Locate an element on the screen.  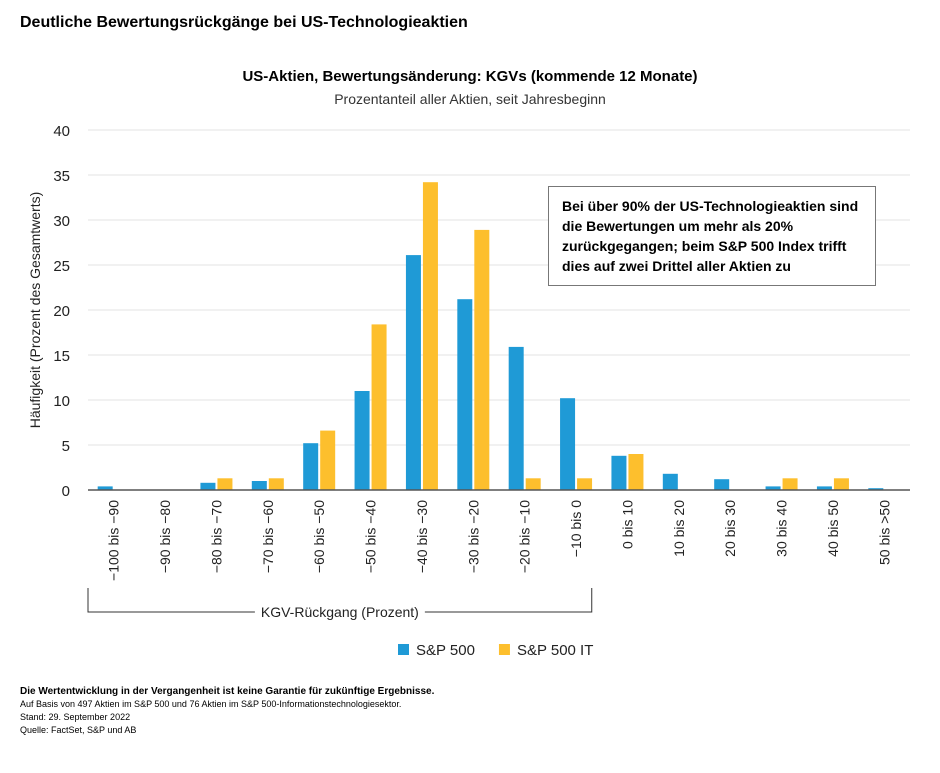
x-tick-label: −40 bis −30 is located at coordinates (422, 536).